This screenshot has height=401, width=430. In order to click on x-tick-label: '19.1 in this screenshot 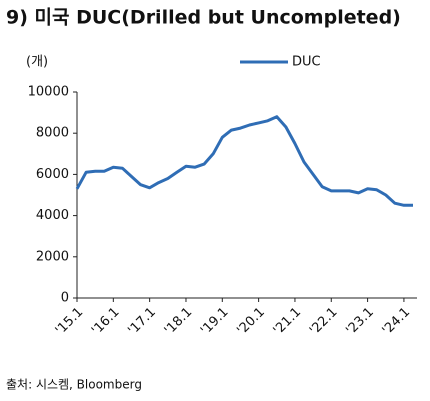, I will do `click(215, 322)`.